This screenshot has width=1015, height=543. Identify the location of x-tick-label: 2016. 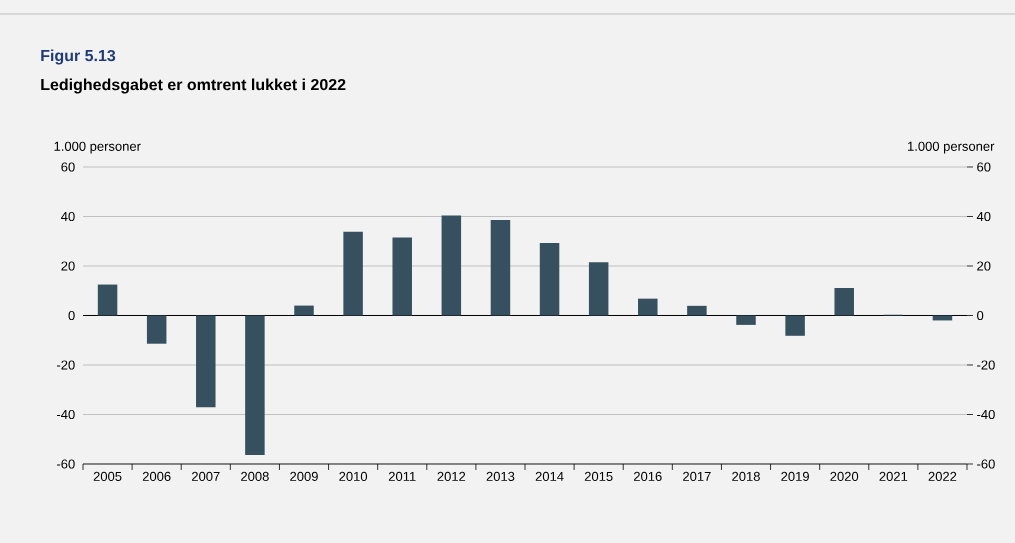
(647, 476).